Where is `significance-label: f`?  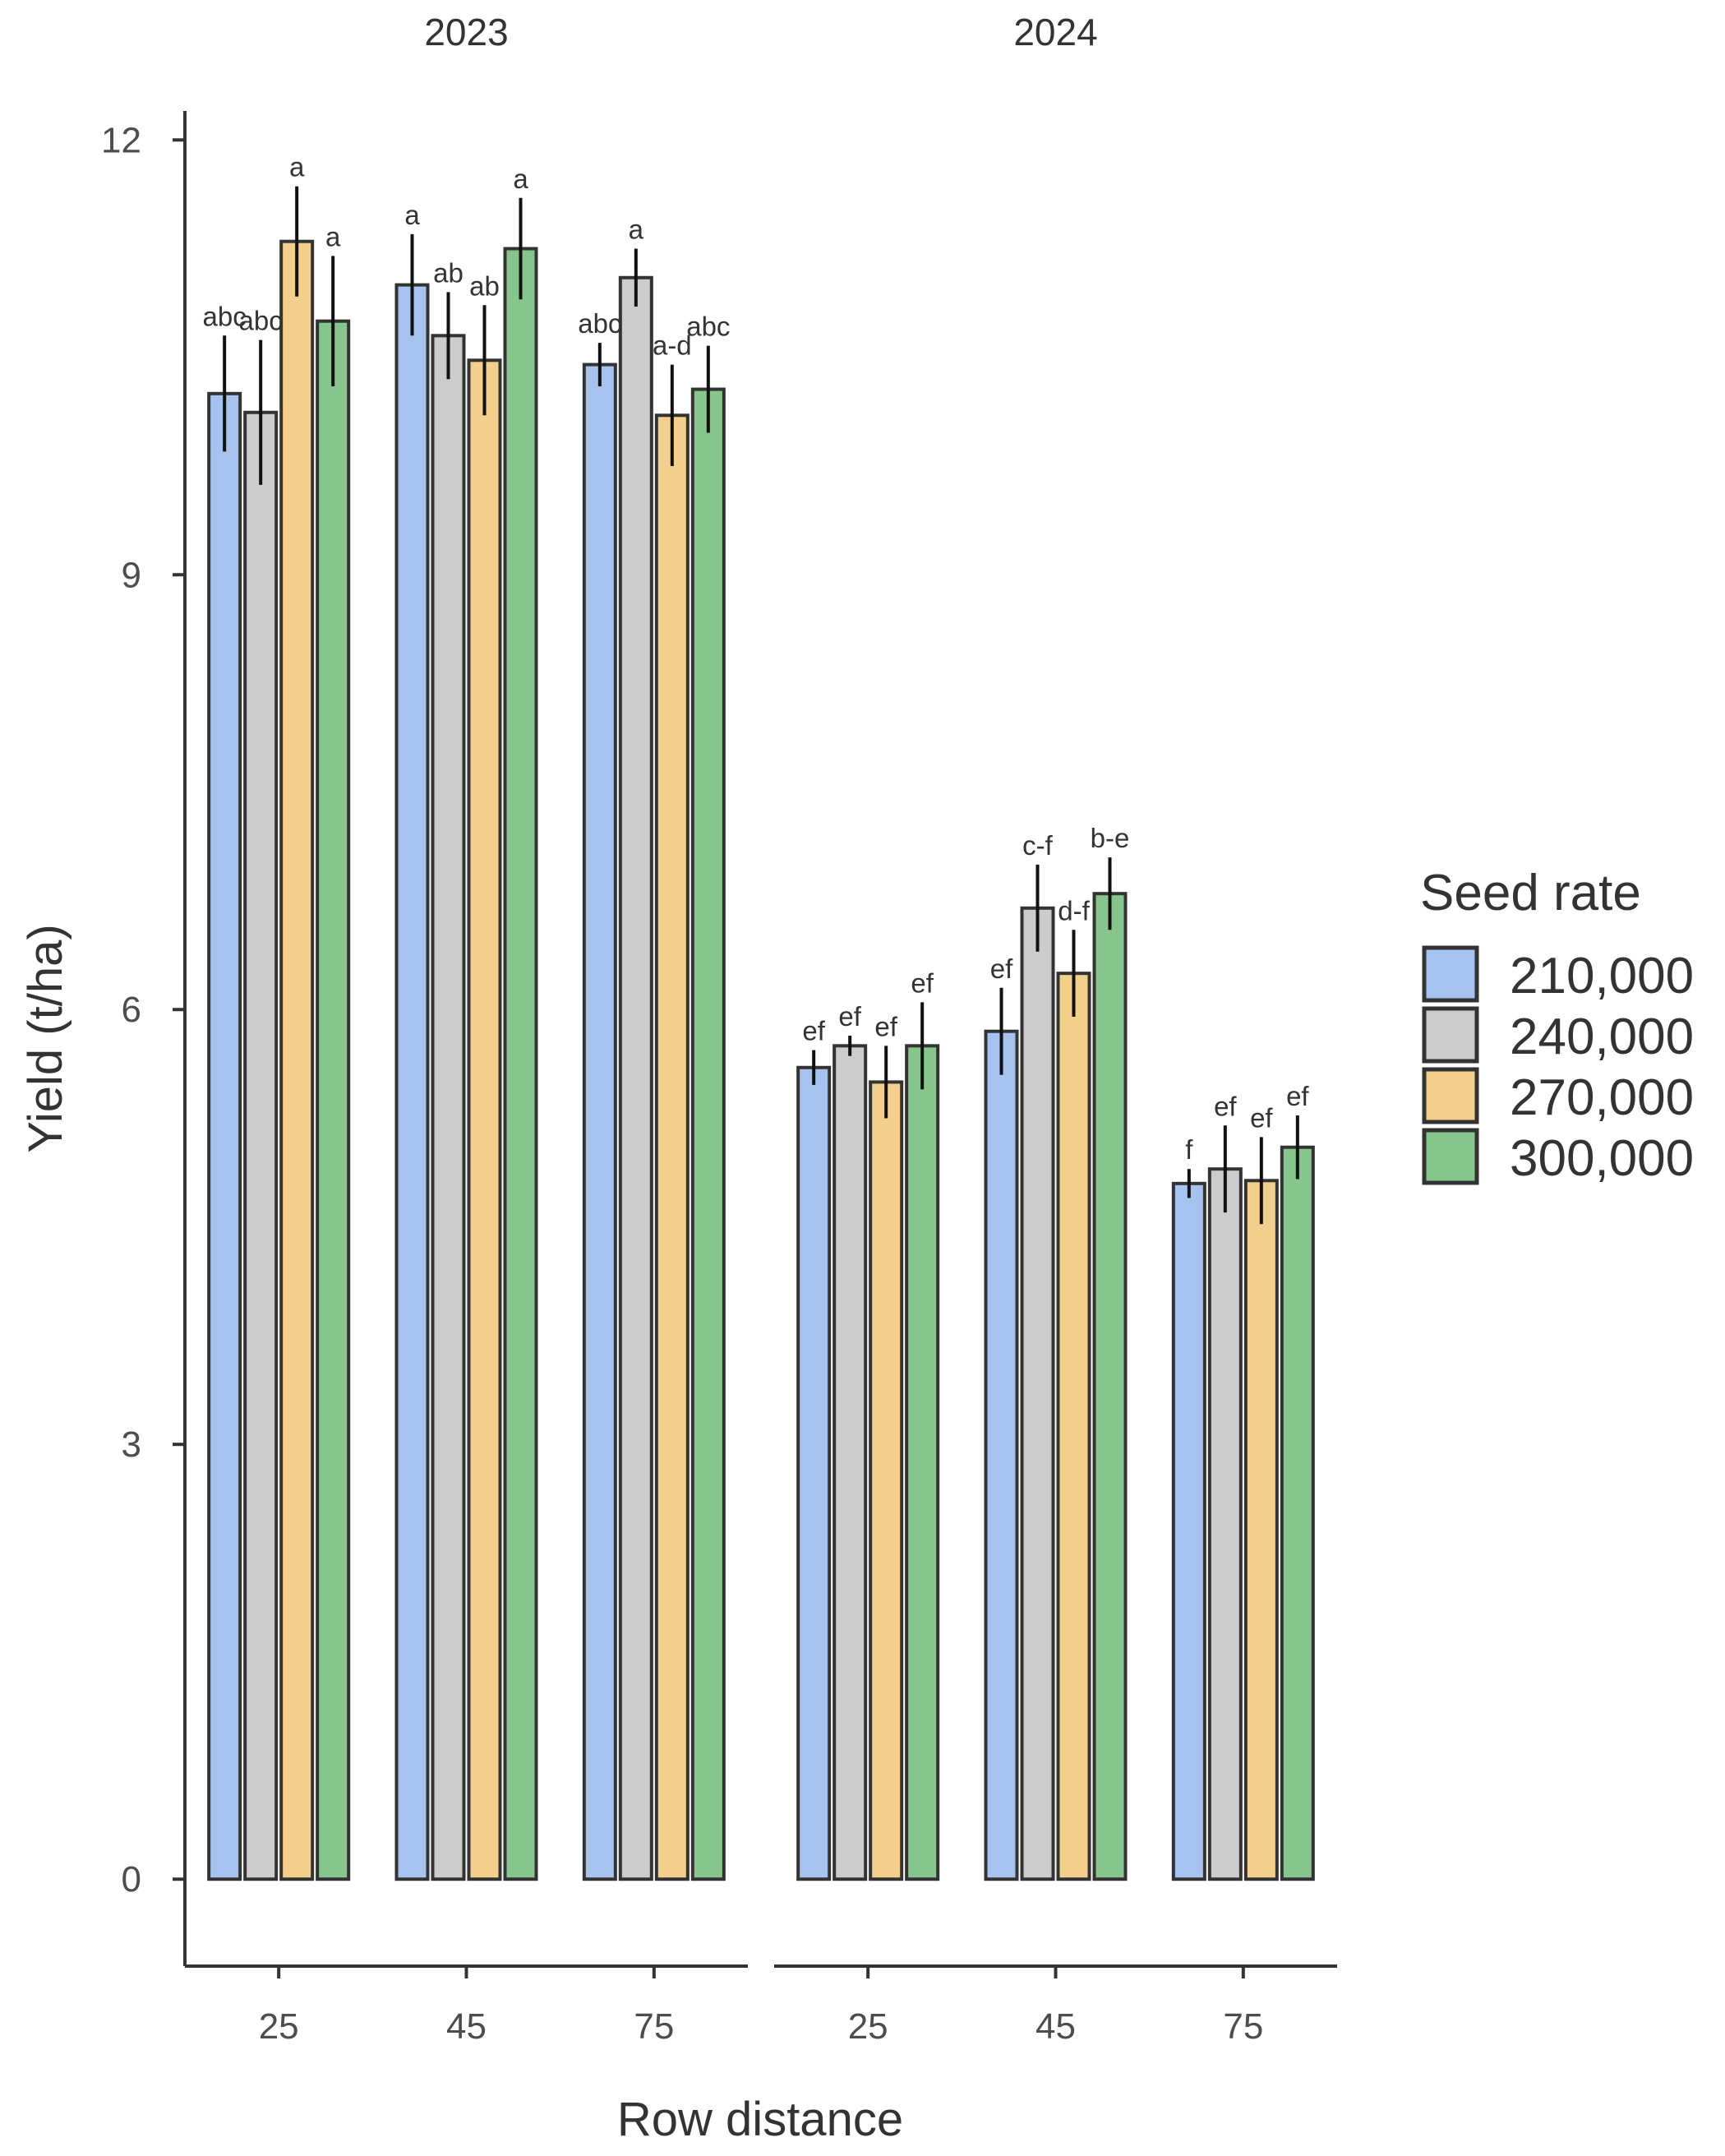 significance-label: f is located at coordinates (1189, 1150).